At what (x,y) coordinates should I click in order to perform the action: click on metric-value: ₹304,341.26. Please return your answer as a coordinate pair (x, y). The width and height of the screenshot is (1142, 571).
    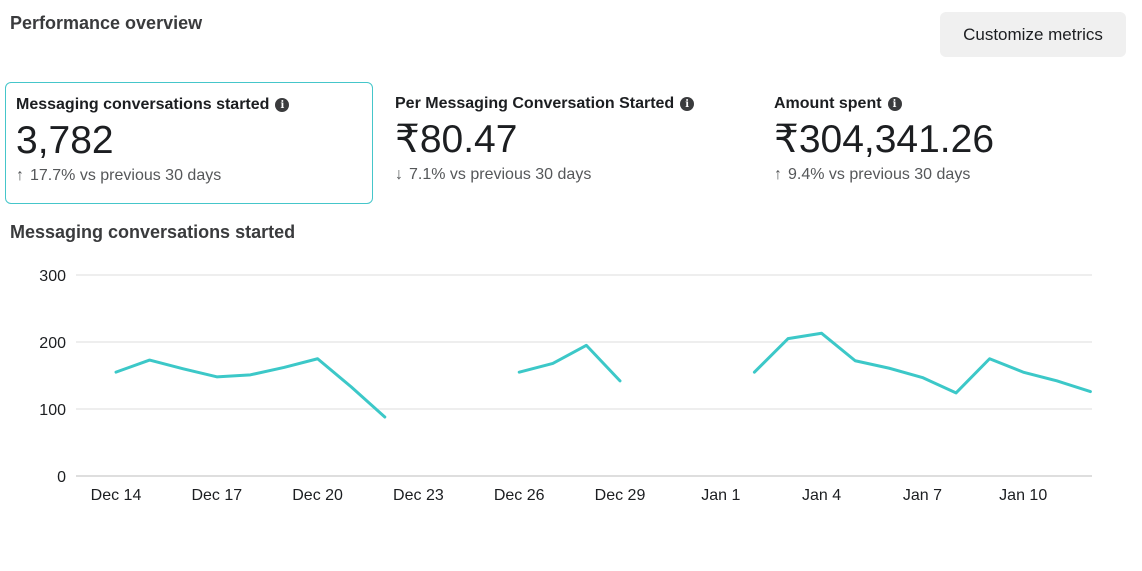
    Looking at the image, I should click on (884, 139).